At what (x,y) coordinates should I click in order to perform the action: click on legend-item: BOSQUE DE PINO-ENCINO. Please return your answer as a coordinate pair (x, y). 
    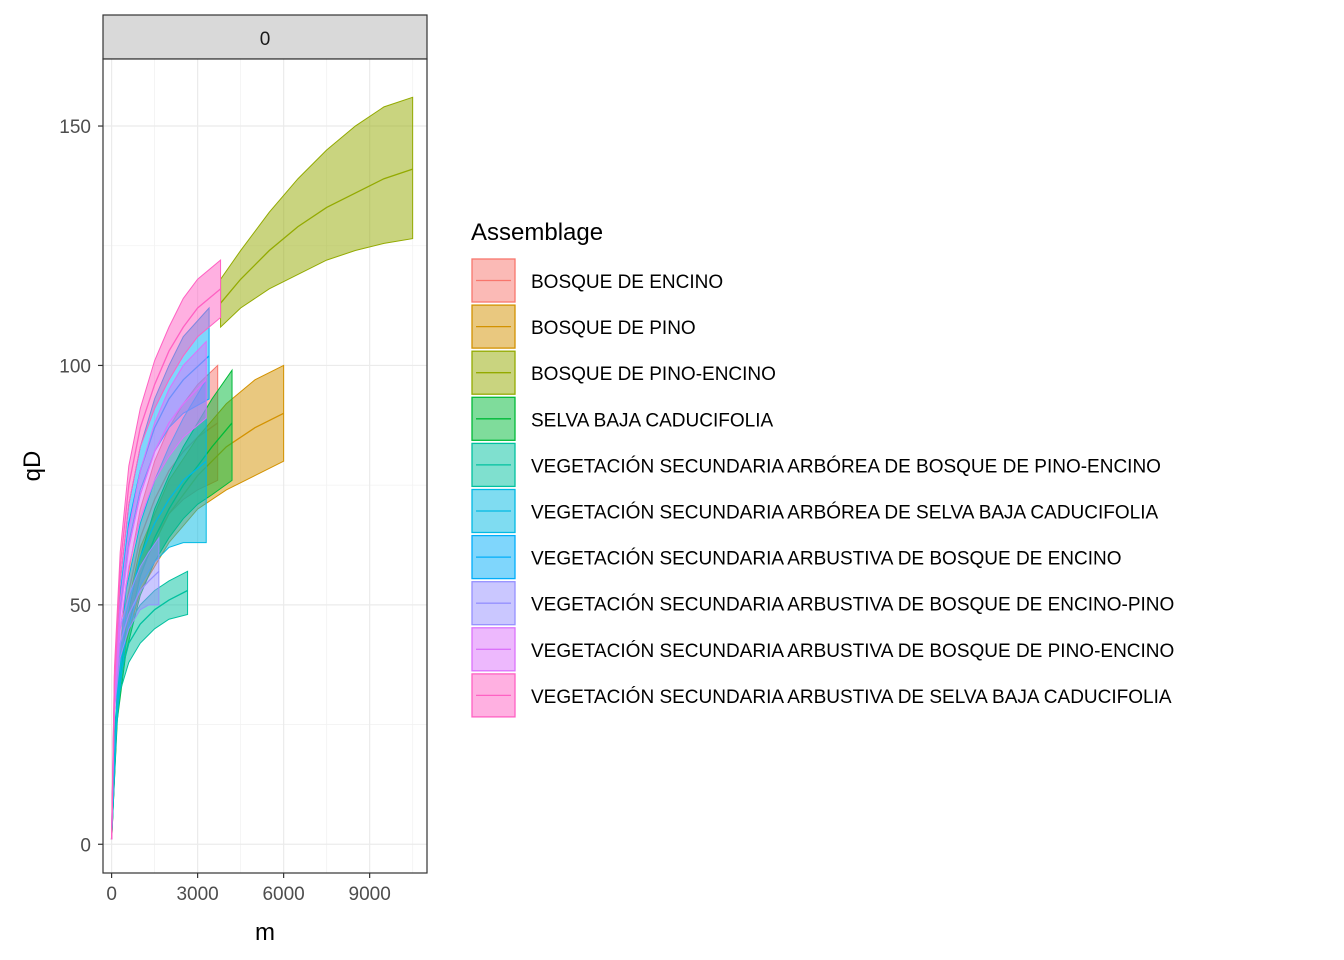
    Looking at the image, I should click on (623, 372).